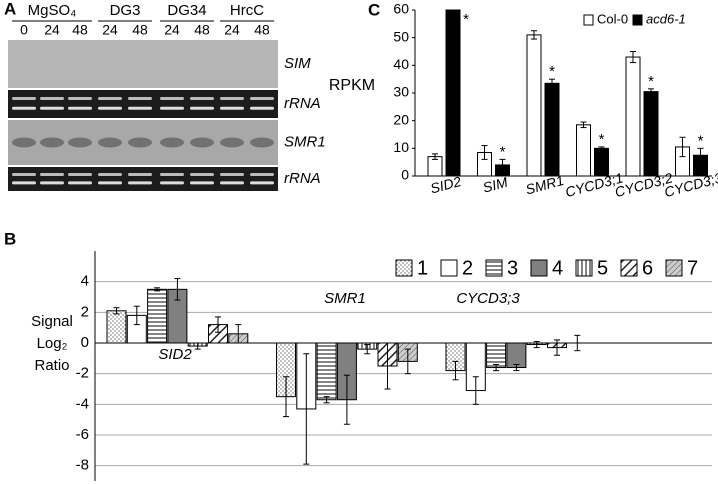 This screenshot has width=718, height=484. Describe the element at coordinates (345, 298) in the screenshot. I see `category-label: SMR1` at that location.